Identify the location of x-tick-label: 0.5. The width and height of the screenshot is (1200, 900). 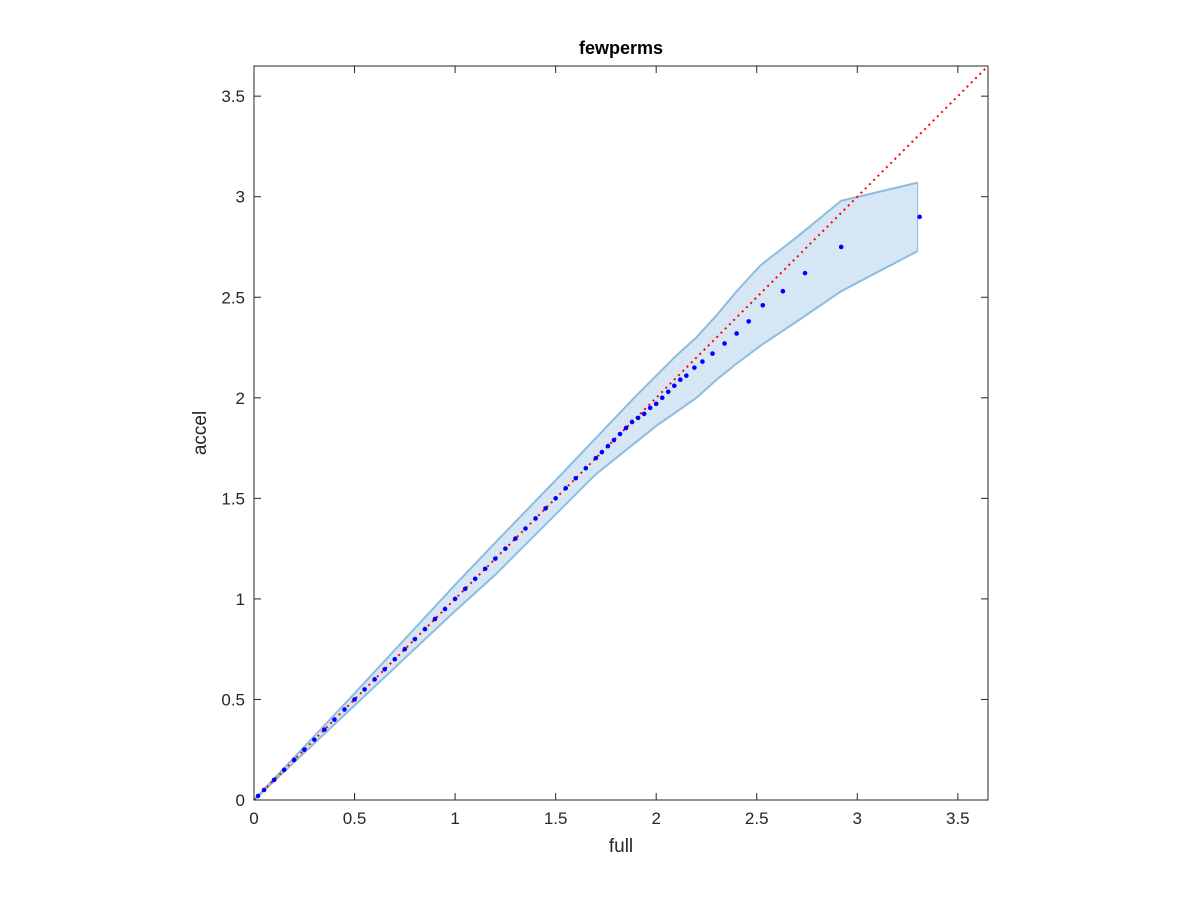
(355, 818).